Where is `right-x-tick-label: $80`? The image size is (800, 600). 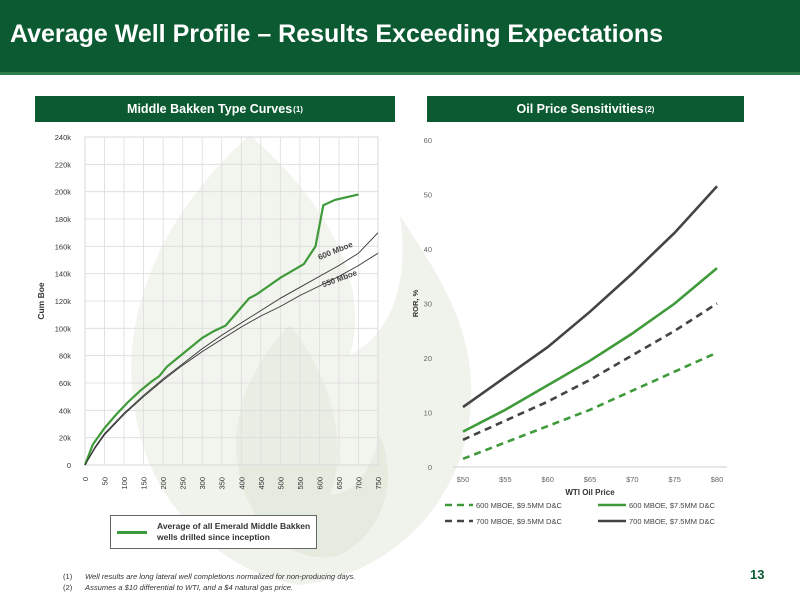
right-x-tick-label: $80 is located at coordinates (717, 479).